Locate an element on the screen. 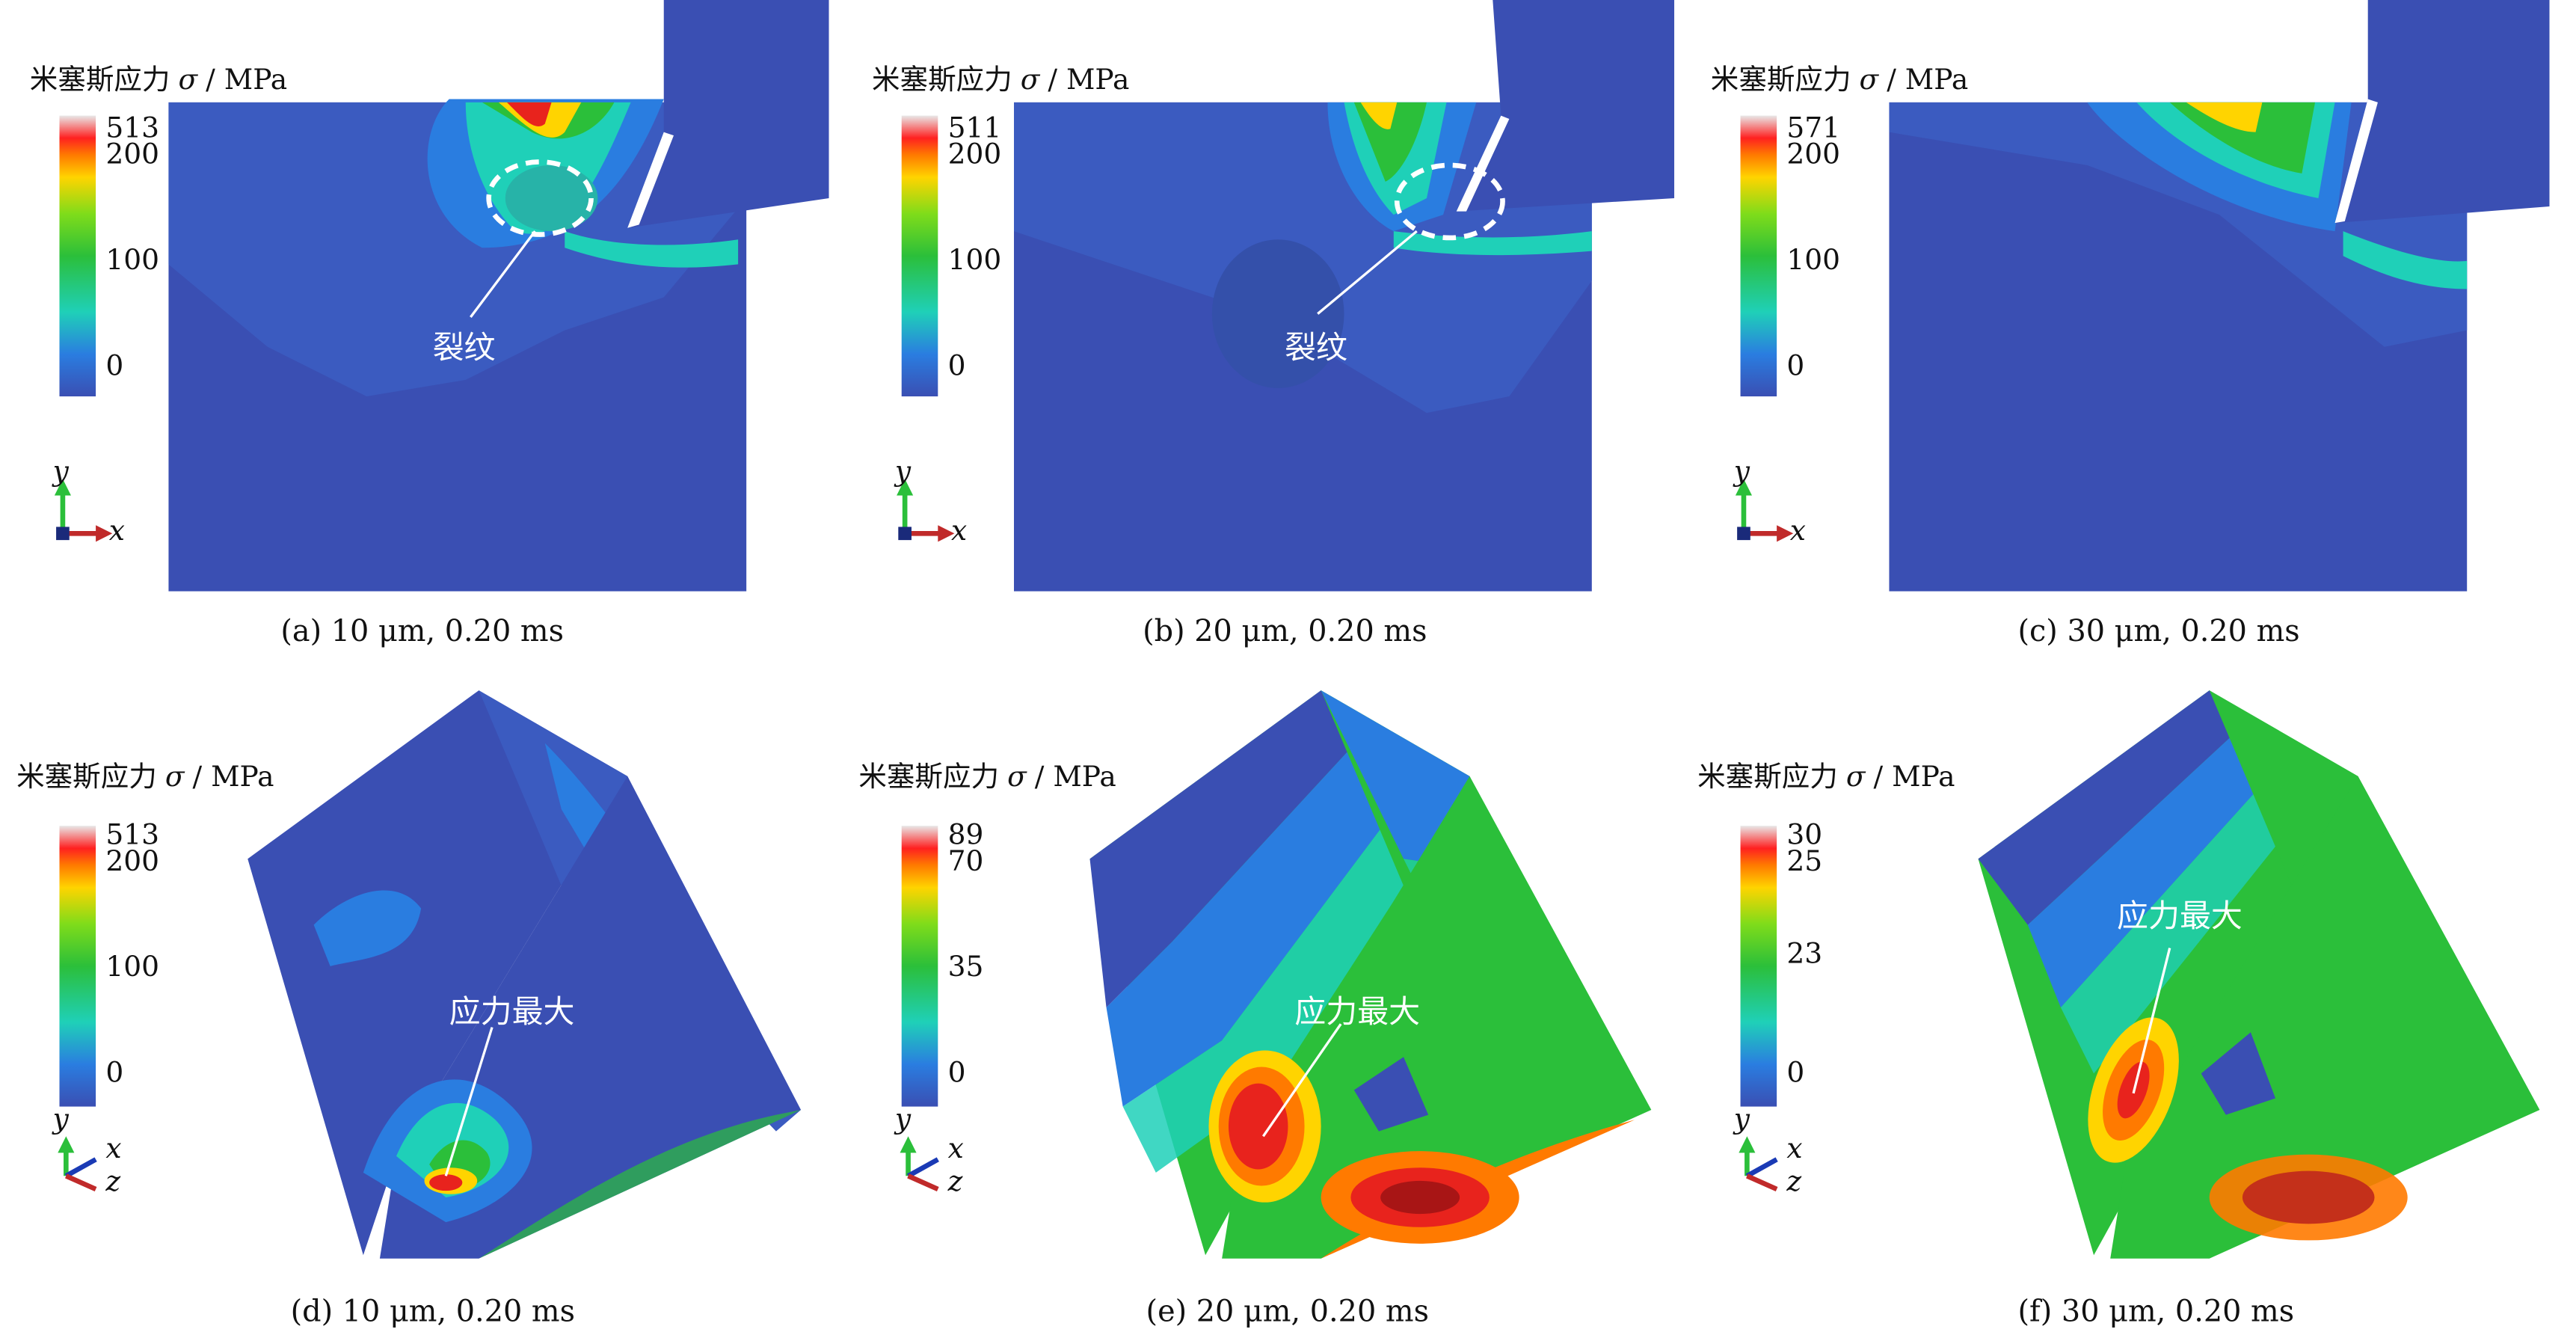 This screenshot has height=1338, width=2576. tick-max: 30 is located at coordinates (1804, 836).